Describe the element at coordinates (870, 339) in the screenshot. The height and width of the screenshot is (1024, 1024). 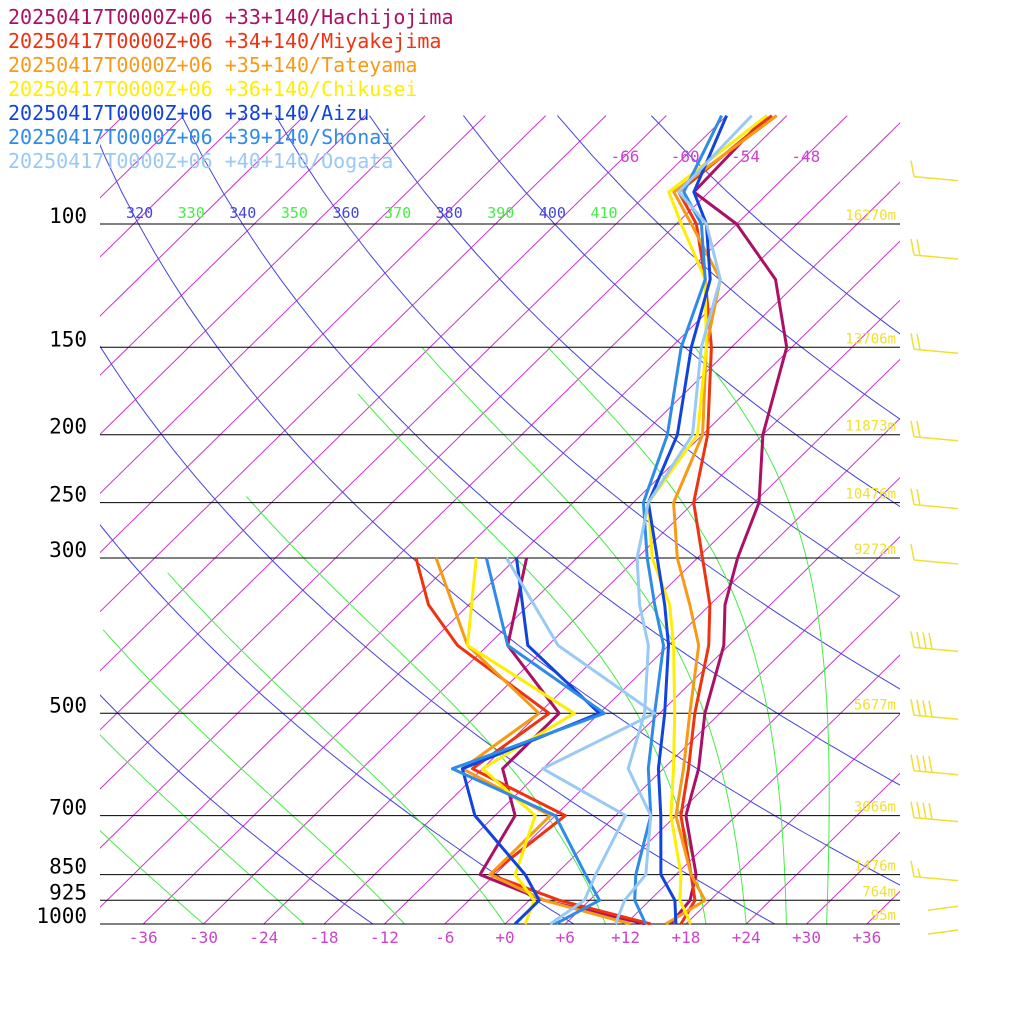
I see `height-label: 13706m` at that location.